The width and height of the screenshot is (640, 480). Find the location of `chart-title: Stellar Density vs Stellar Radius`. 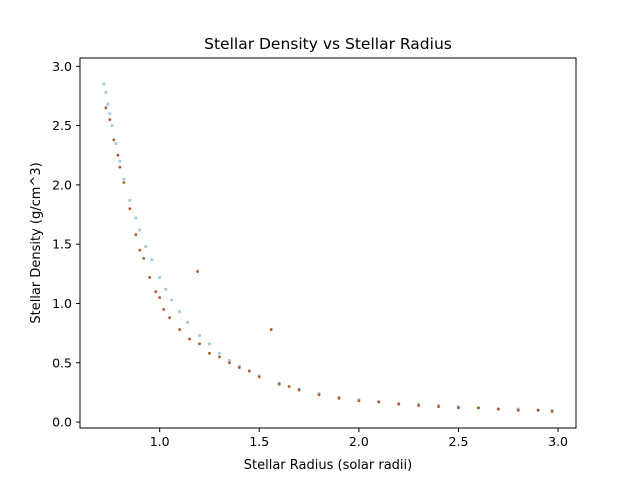

chart-title: Stellar Density vs Stellar Radius is located at coordinates (328, 44).